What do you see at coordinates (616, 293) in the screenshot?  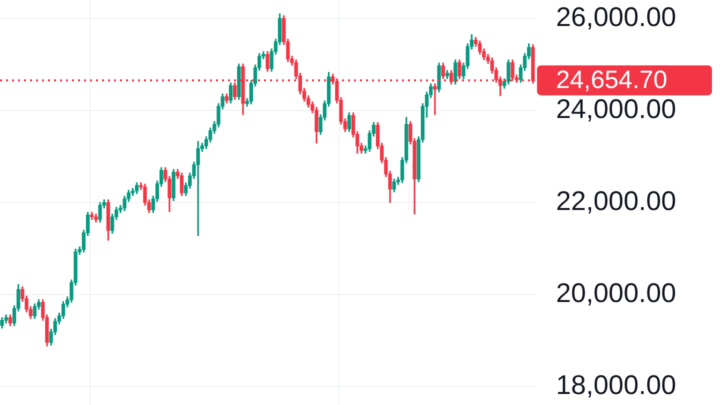 I see `y-tick-label: 20,000.00` at bounding box center [616, 293].